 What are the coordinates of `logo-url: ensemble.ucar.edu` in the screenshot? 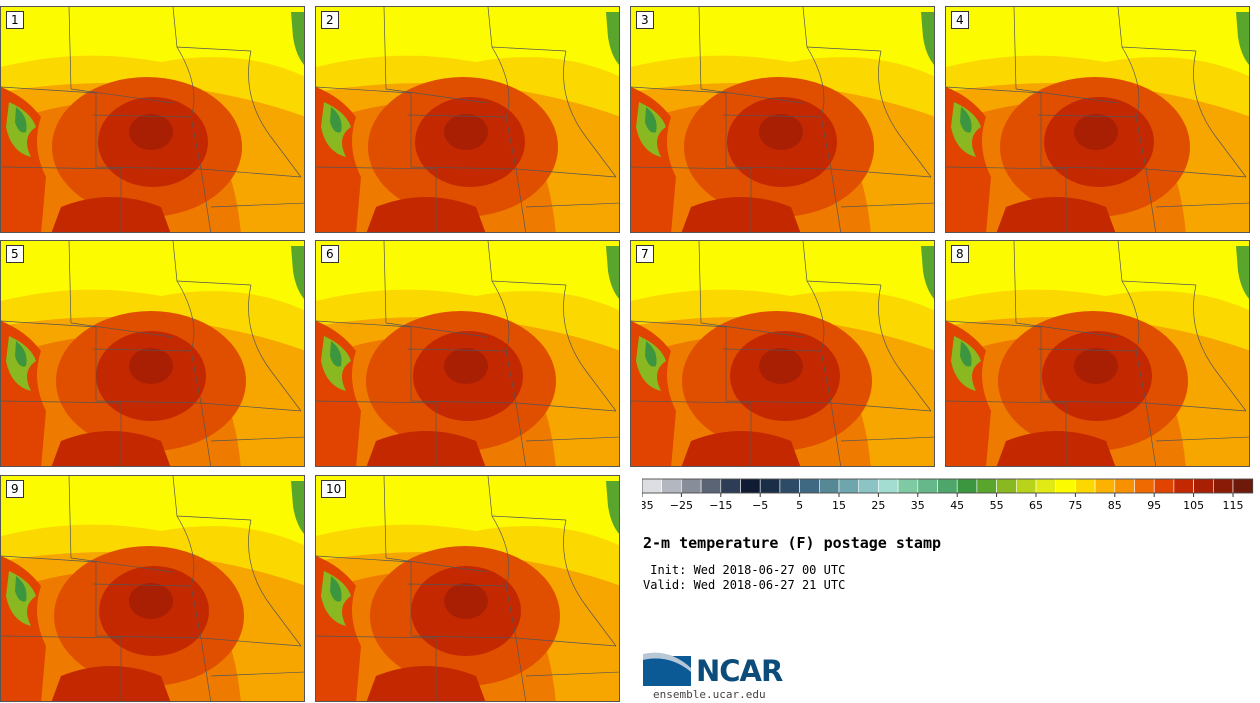 It's located at (709, 694).